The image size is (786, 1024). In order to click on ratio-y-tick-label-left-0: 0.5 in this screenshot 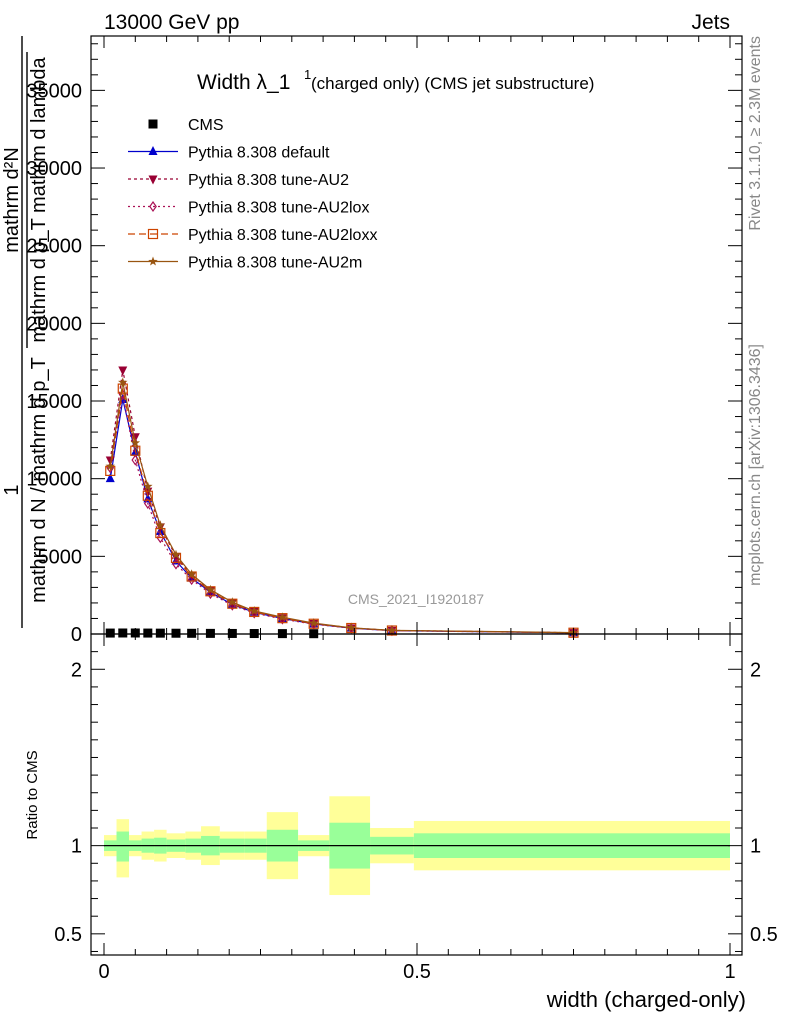, I will do `click(68, 935)`.